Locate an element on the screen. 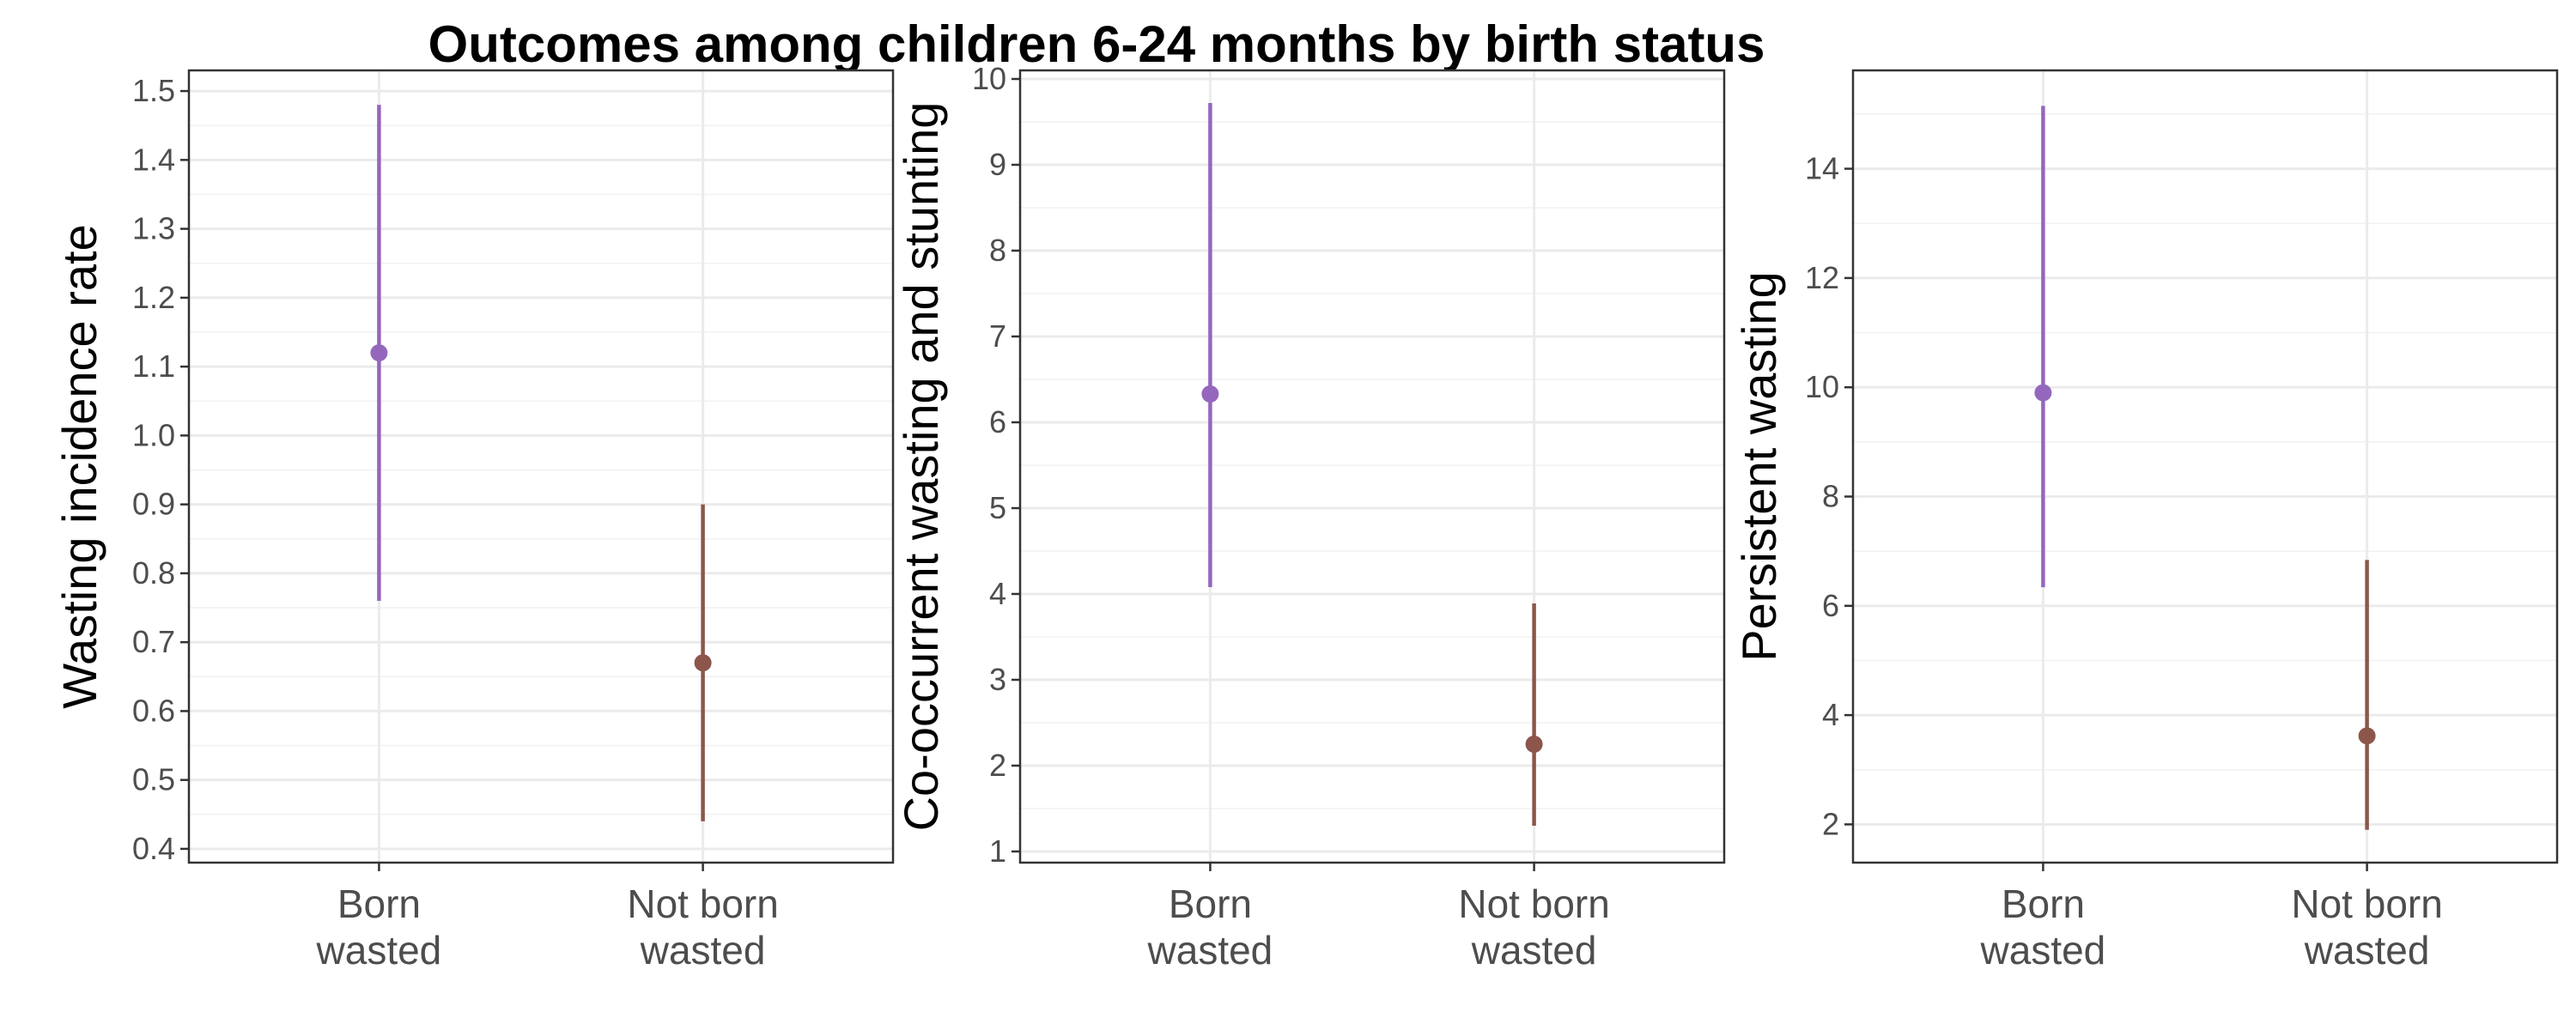 The height and width of the screenshot is (1030, 2576). y-tick-label: 0.7 is located at coordinates (153, 641).